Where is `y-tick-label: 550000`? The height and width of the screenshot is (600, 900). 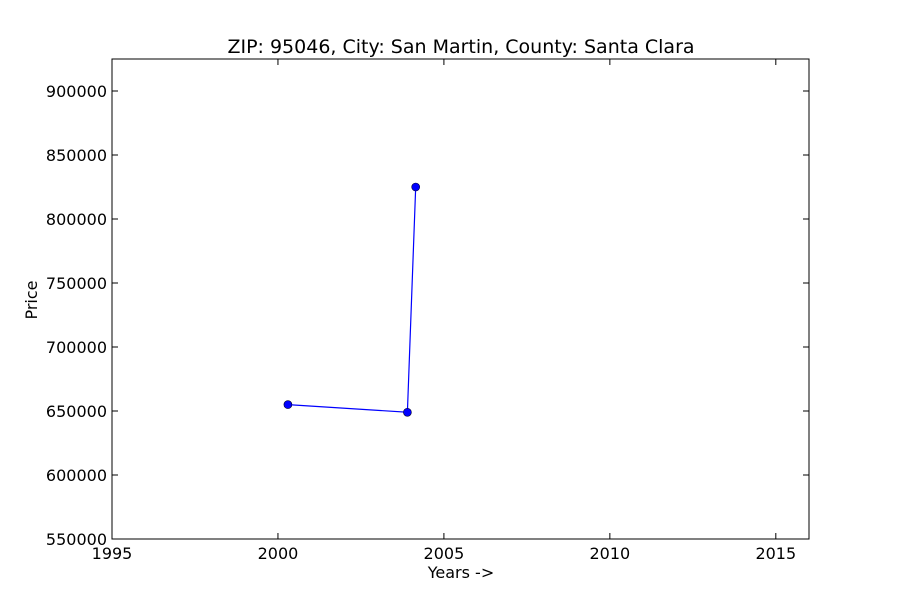
y-tick-label: 550000 is located at coordinates (76, 539).